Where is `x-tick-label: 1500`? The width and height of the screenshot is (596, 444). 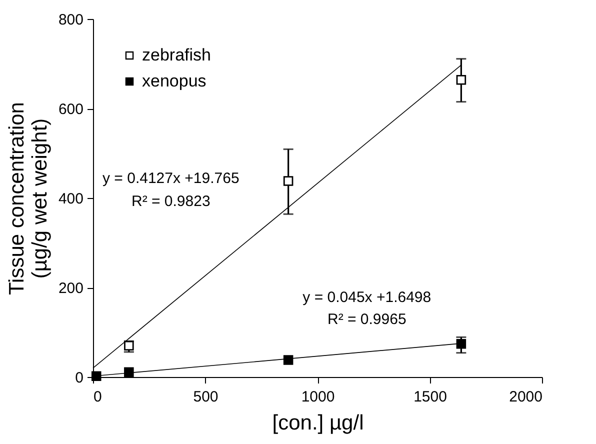
x-tick-label: 1500 is located at coordinates (430, 397).